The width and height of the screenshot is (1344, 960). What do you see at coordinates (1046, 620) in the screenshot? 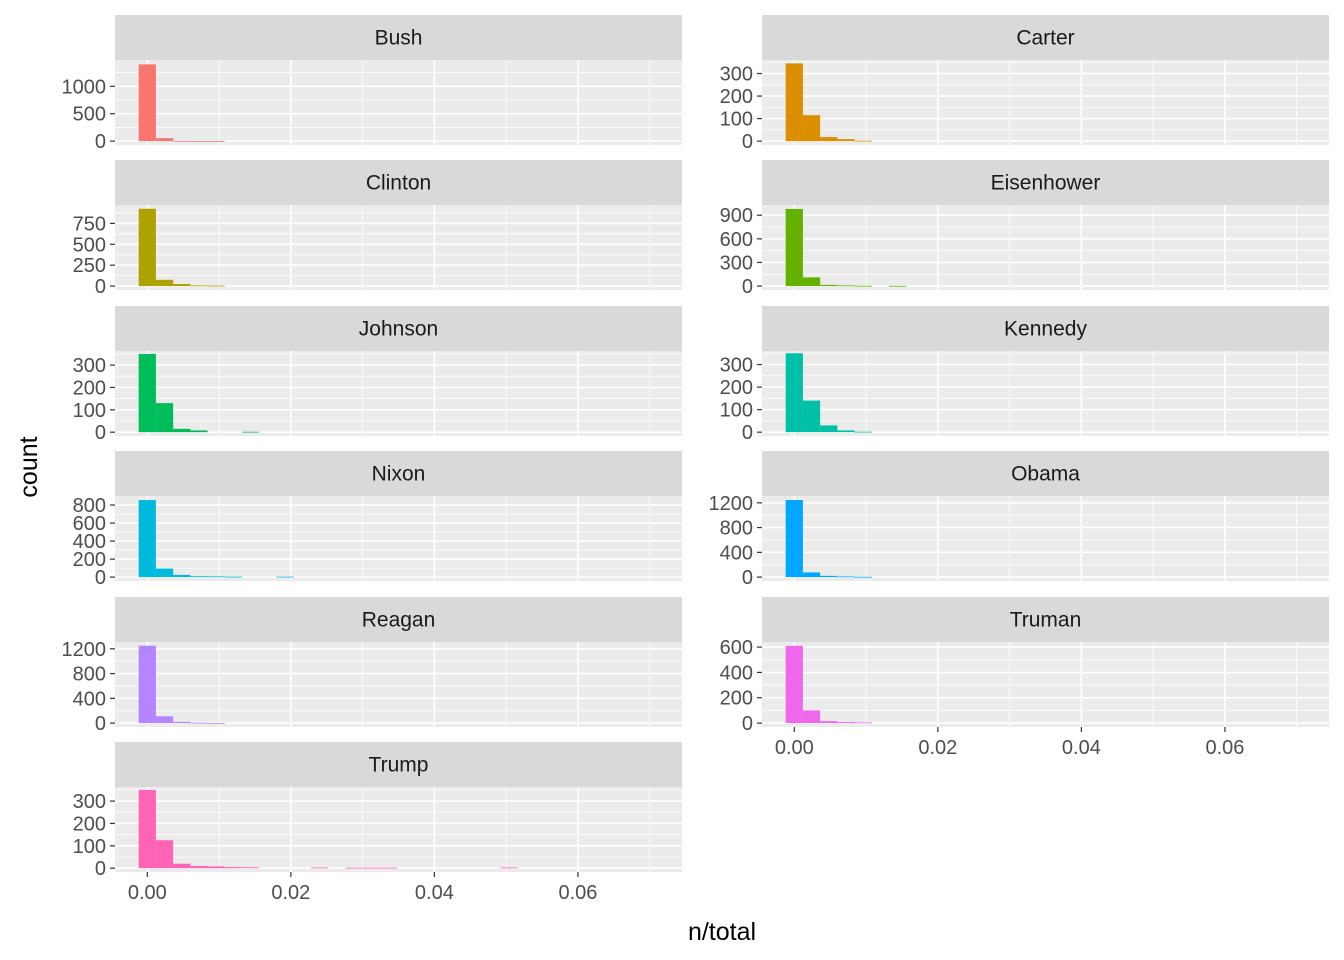
I see `strip-label-truman: Truman` at bounding box center [1046, 620].